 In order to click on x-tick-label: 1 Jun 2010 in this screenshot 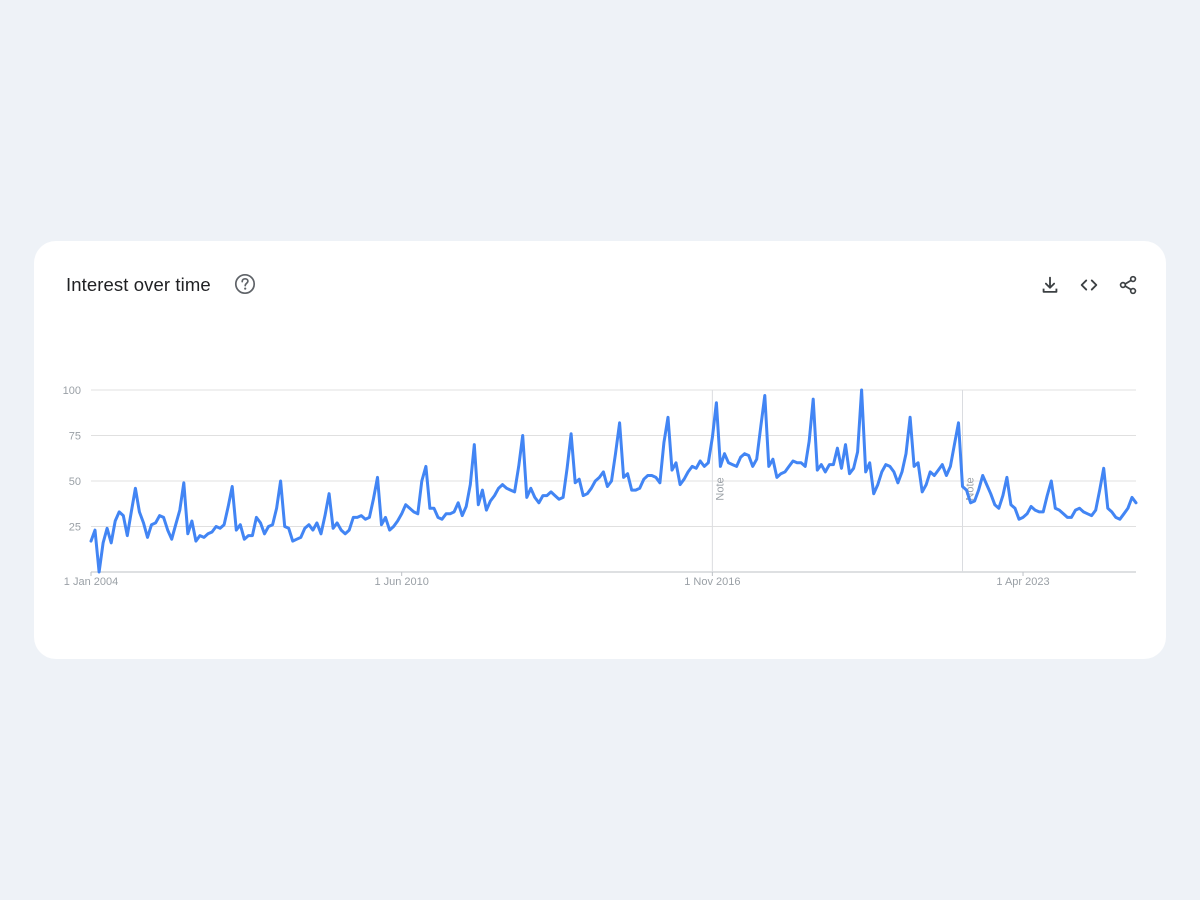, I will do `click(401, 582)`.